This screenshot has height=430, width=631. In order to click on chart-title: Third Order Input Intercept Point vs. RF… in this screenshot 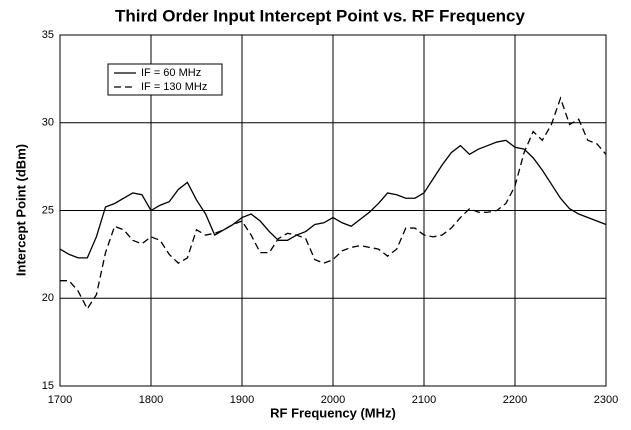, I will do `click(320, 15)`.